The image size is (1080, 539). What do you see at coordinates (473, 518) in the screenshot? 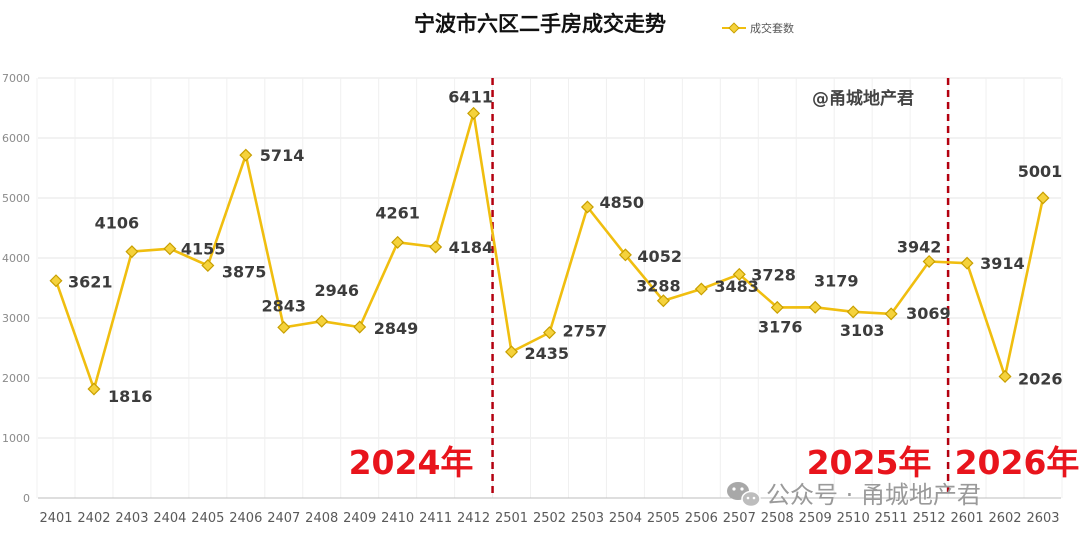
I see `x-tick-label: 2412` at bounding box center [473, 518].